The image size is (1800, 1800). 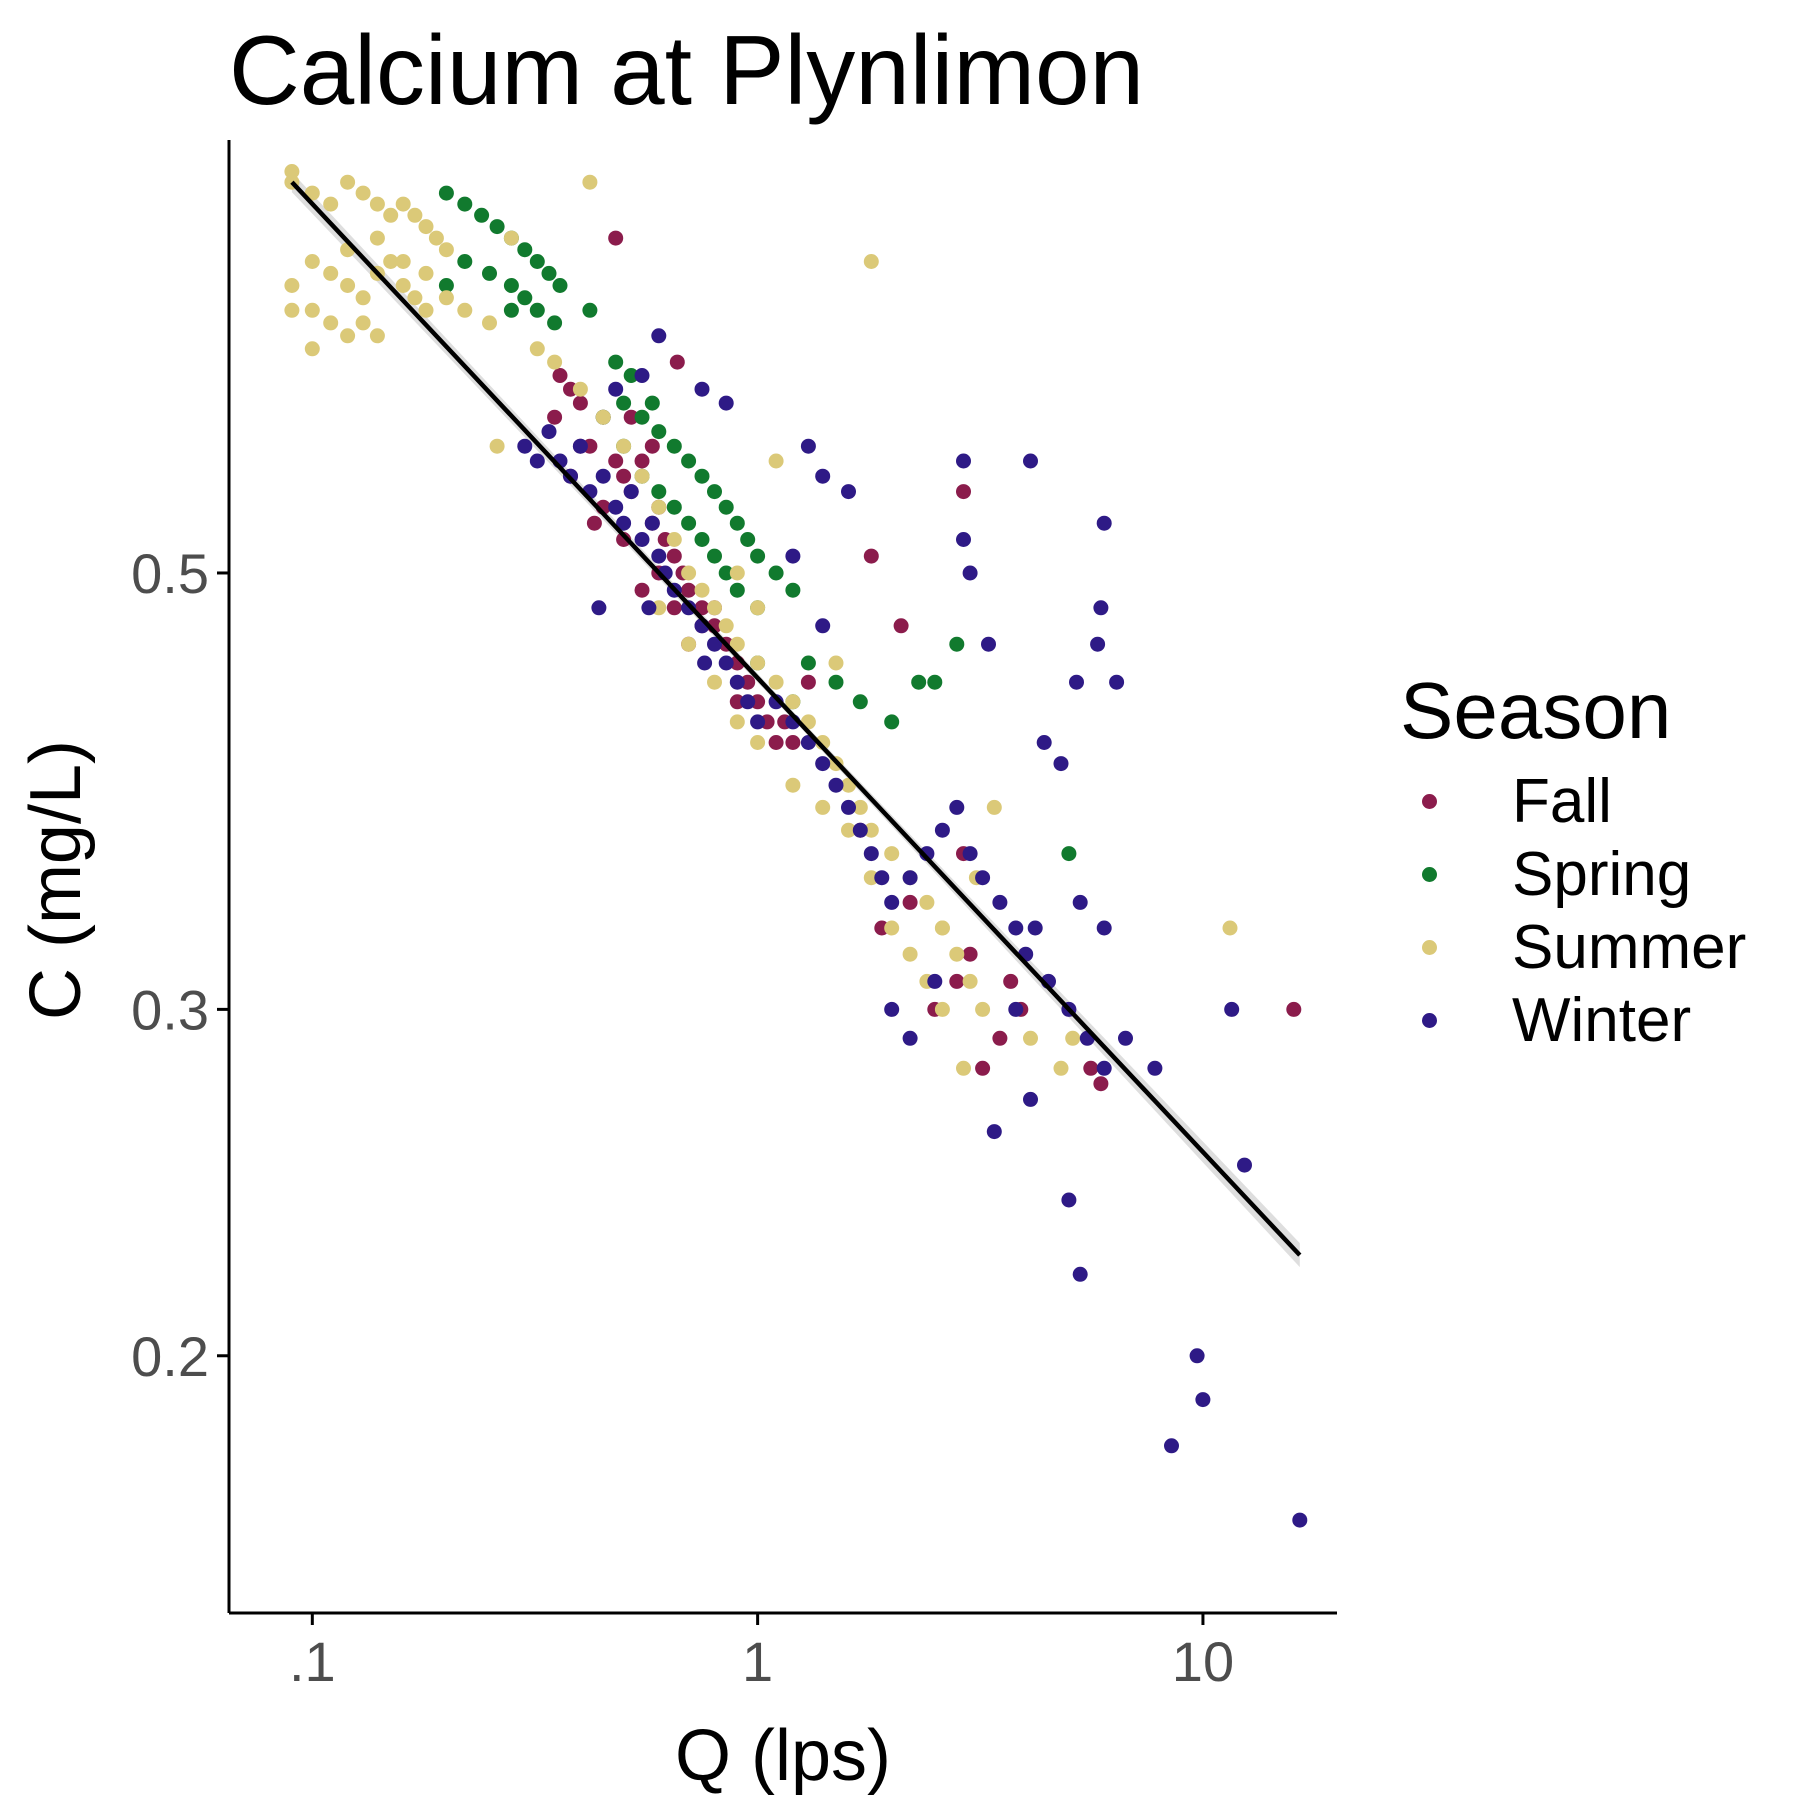 What do you see at coordinates (170, 573) in the screenshot?
I see `y-tick-label: 0.5` at bounding box center [170, 573].